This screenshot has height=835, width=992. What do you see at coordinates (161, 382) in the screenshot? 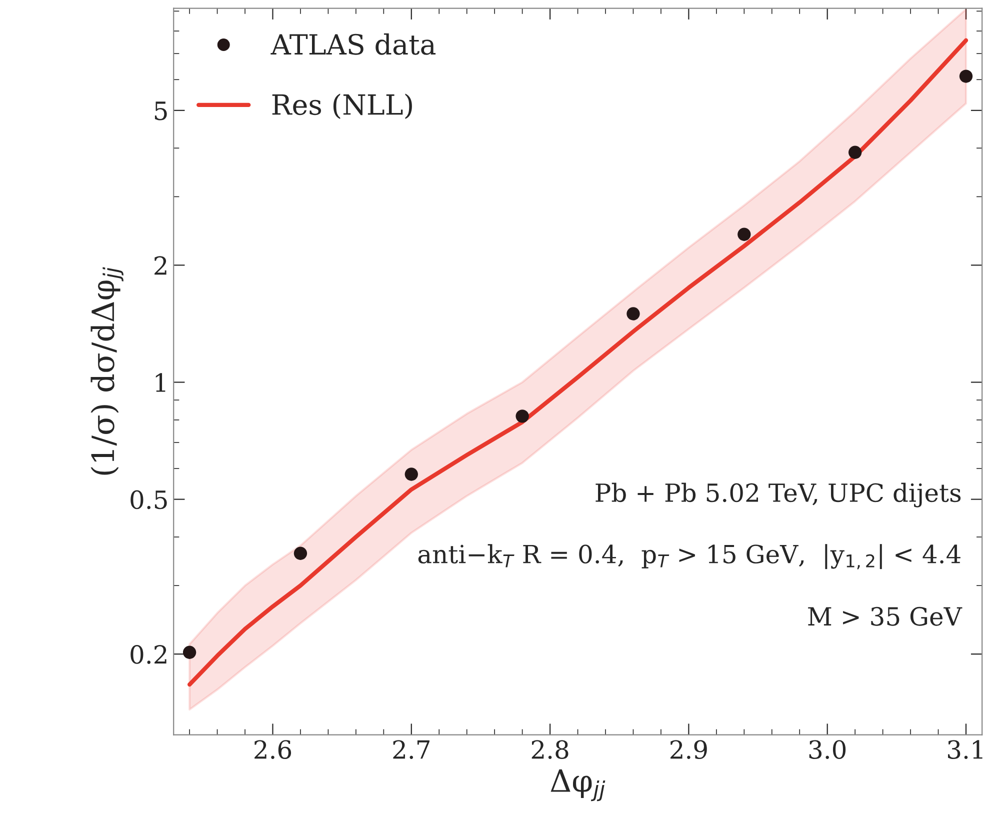
I see `y-tick-label: 1` at bounding box center [161, 382].